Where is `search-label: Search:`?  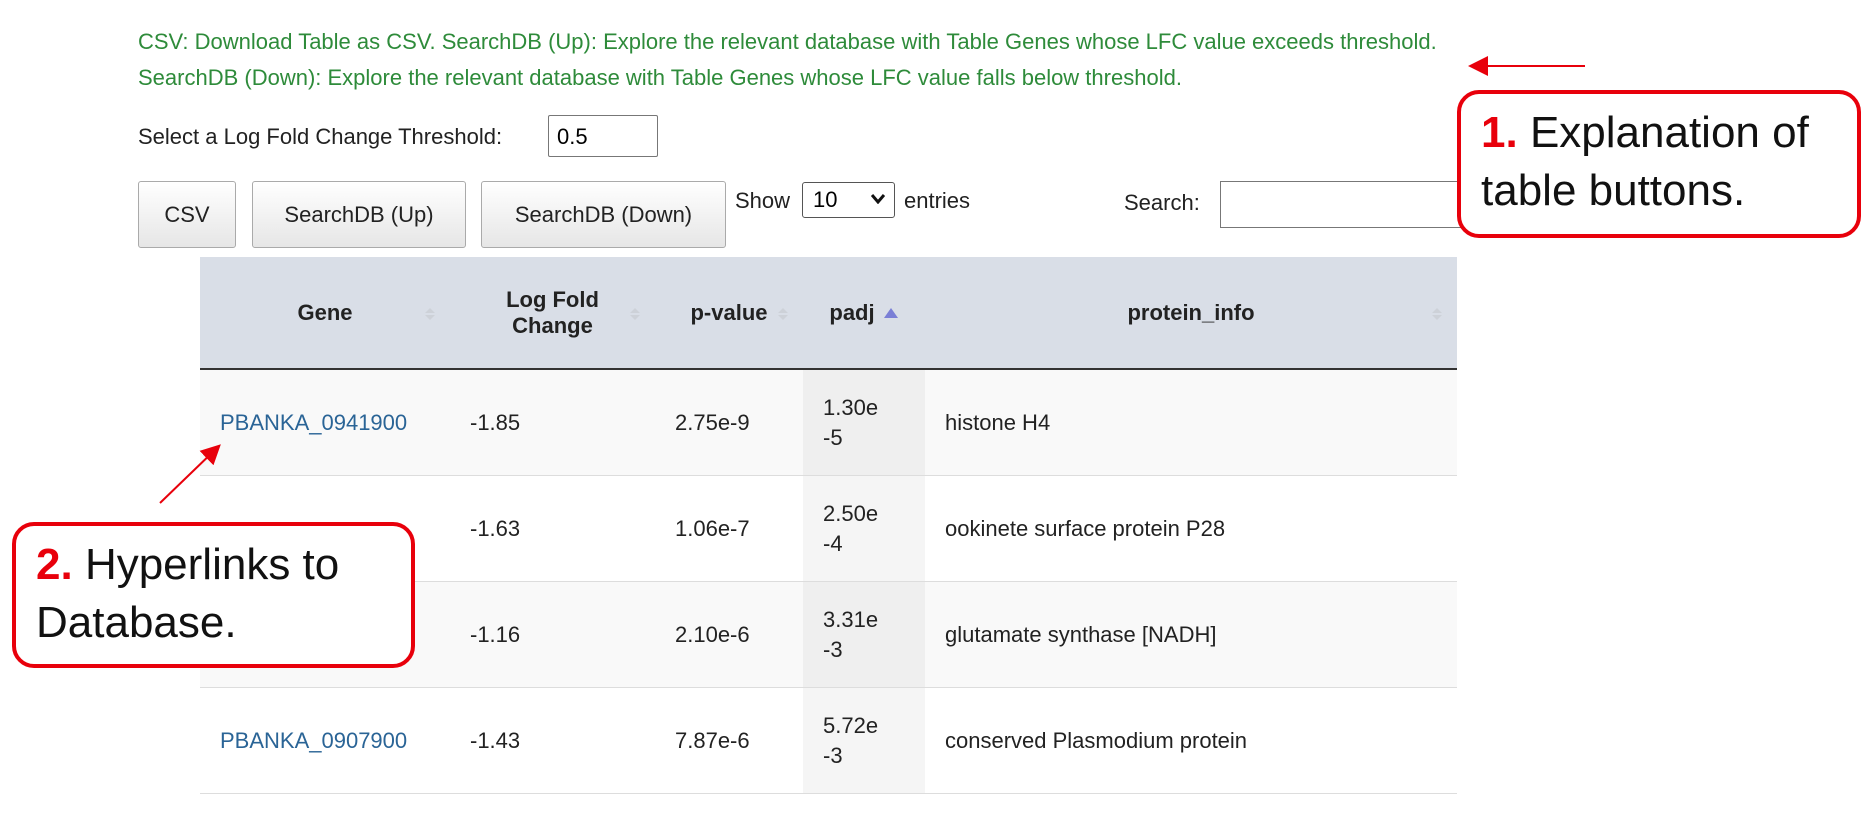
search-label: Search: is located at coordinates (1162, 202).